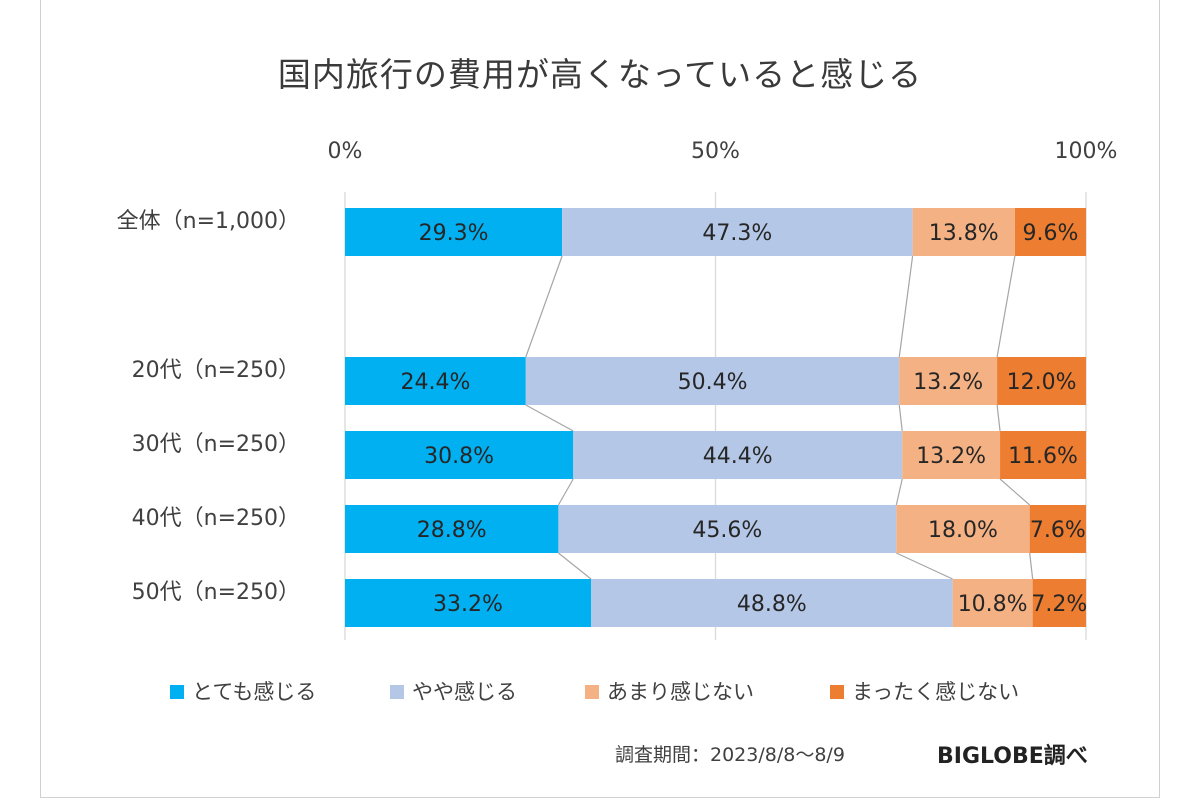  I want to click on data-label: 50.4%, so click(713, 382).